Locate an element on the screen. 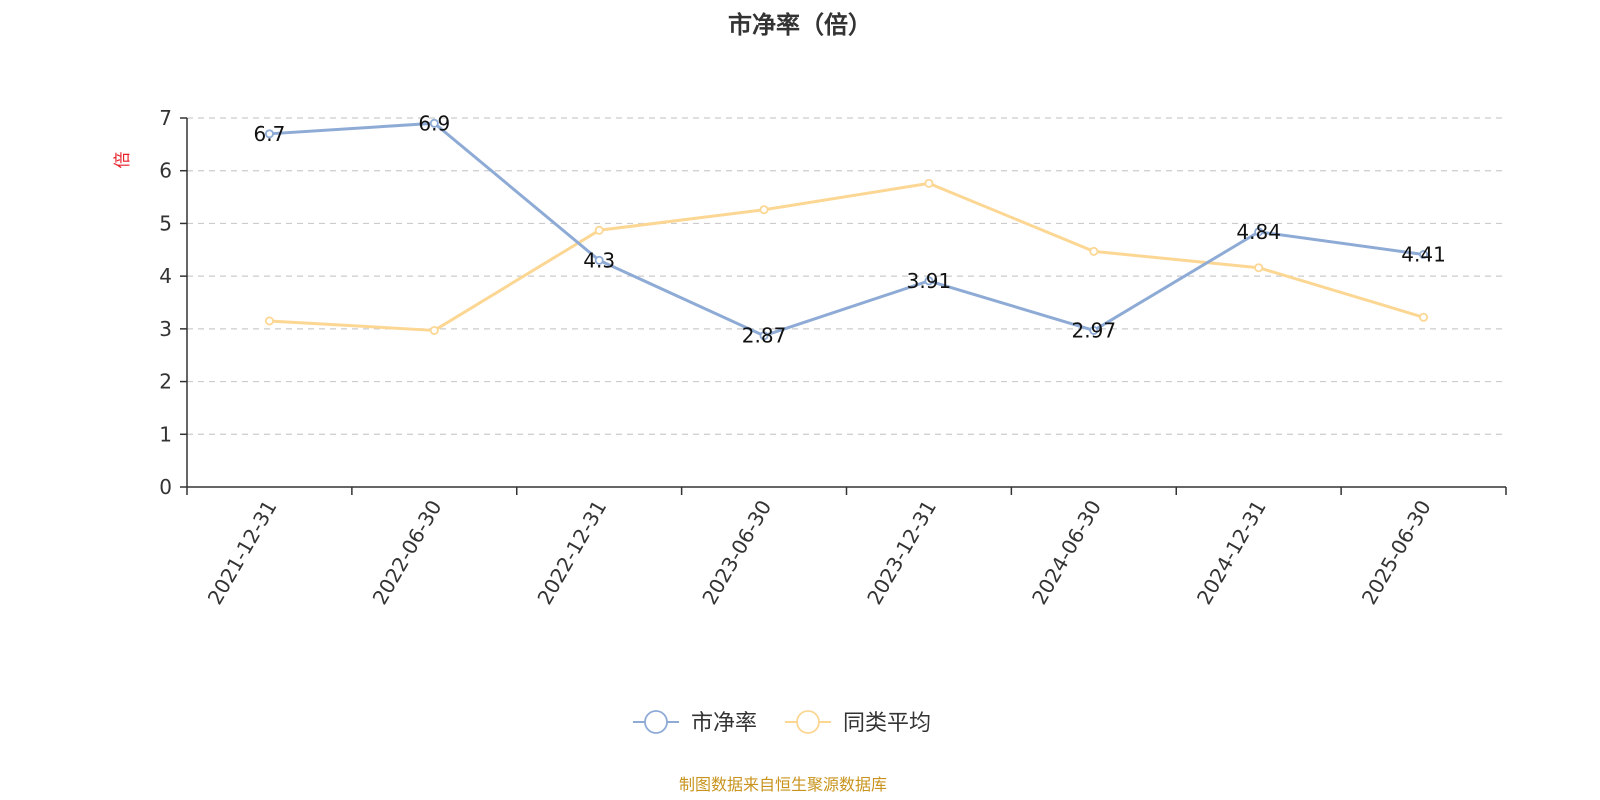 This screenshot has height=800, width=1600. legend-item: 同类平均 is located at coordinates (858, 723).